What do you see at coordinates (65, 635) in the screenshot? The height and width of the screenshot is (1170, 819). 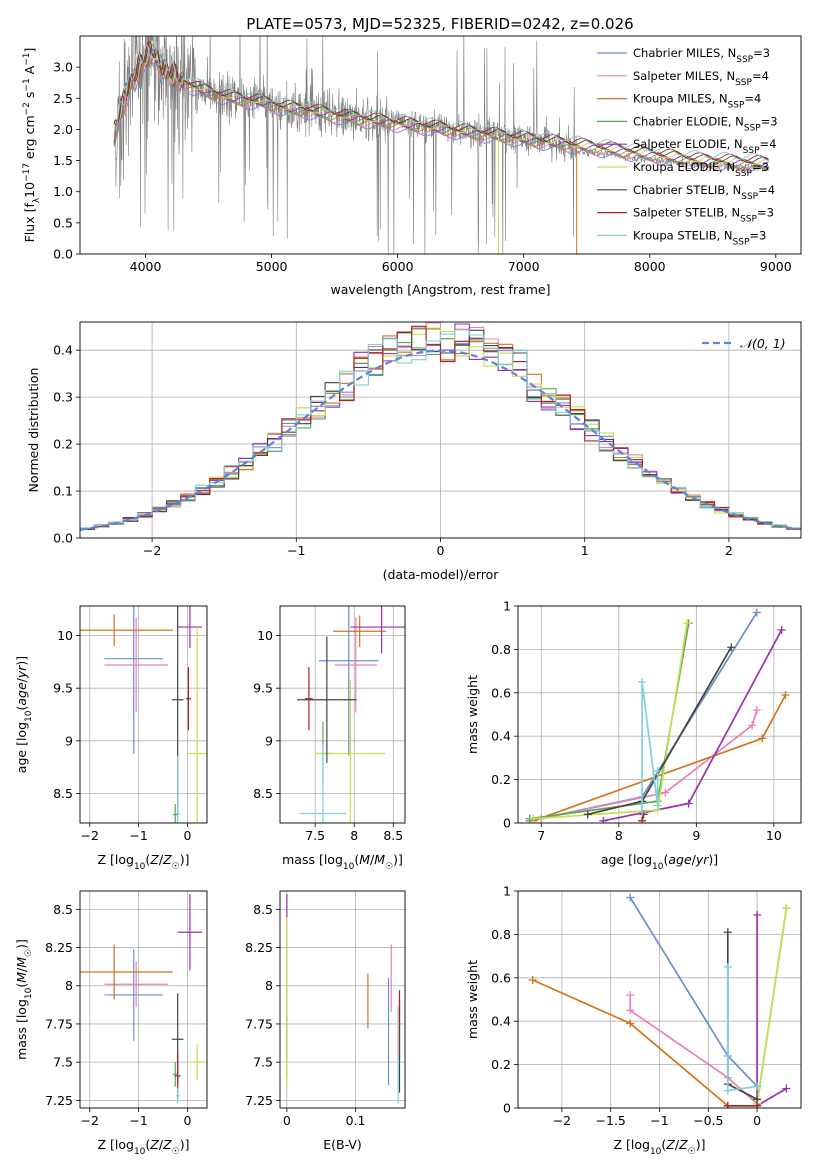 I see `y-tick-label: 10` at bounding box center [65, 635].